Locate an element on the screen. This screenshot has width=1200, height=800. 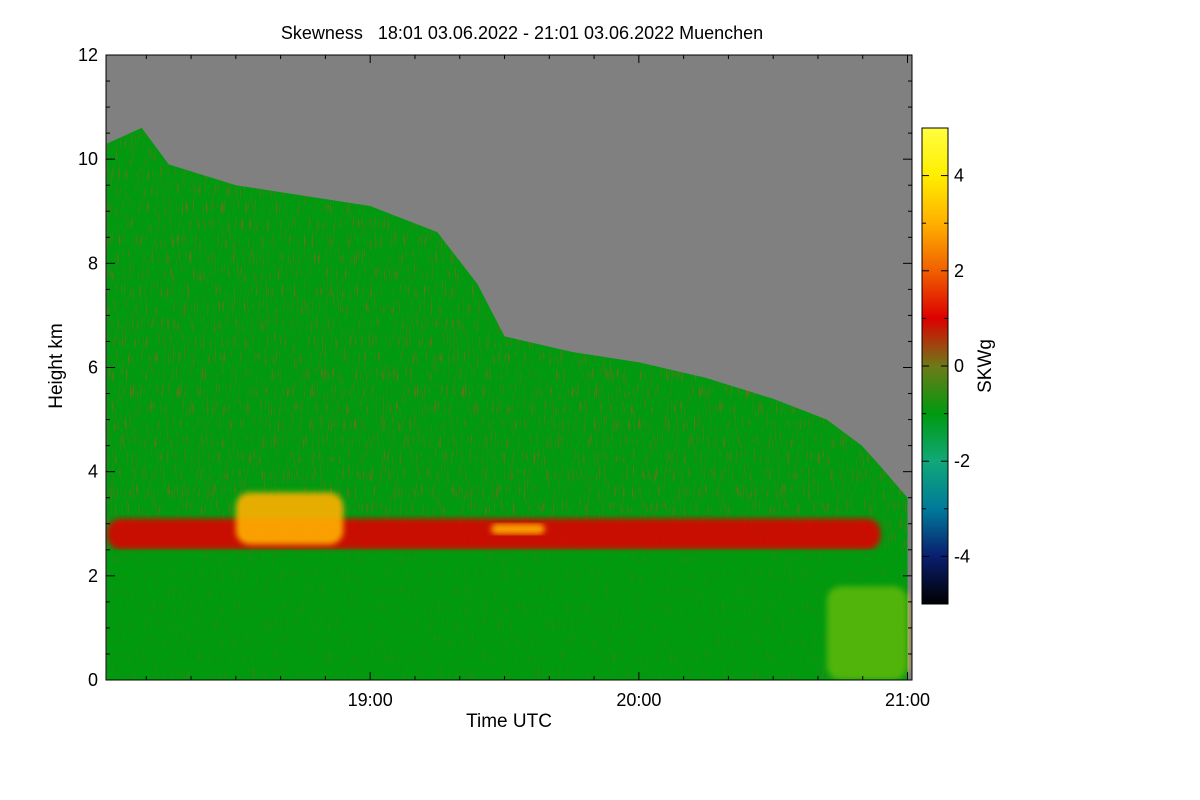
y-tick-label: 2 is located at coordinates (93, 576).